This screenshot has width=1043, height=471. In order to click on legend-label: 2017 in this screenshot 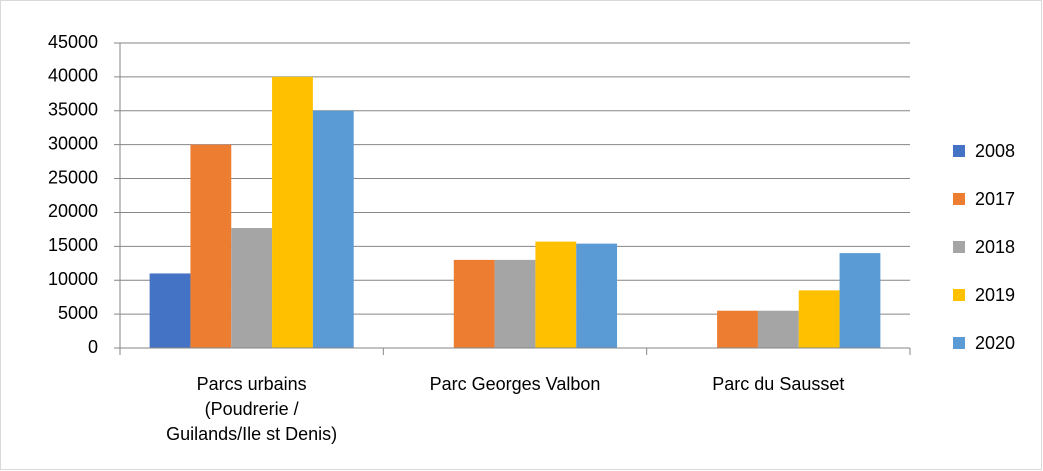, I will do `click(995, 199)`.